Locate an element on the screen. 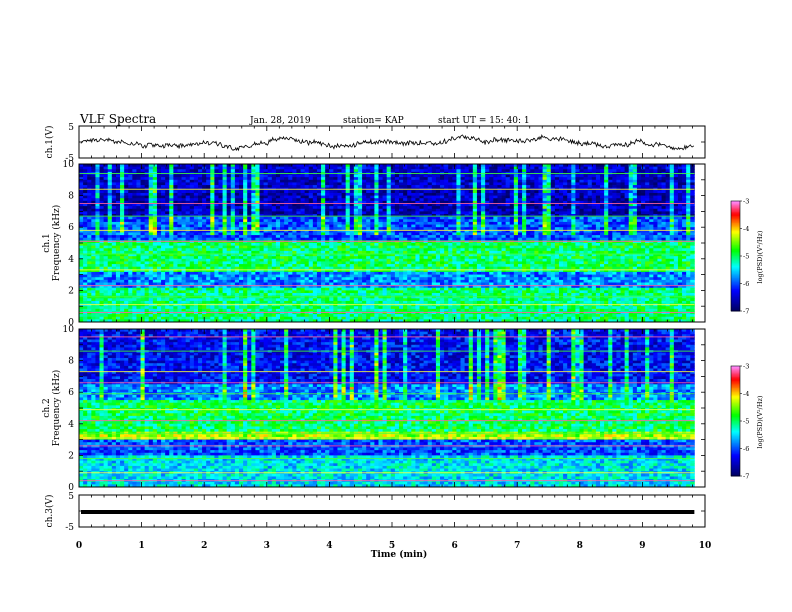 The image size is (792, 612). ch1-ytick-bottom: -5 is located at coordinates (69, 159).